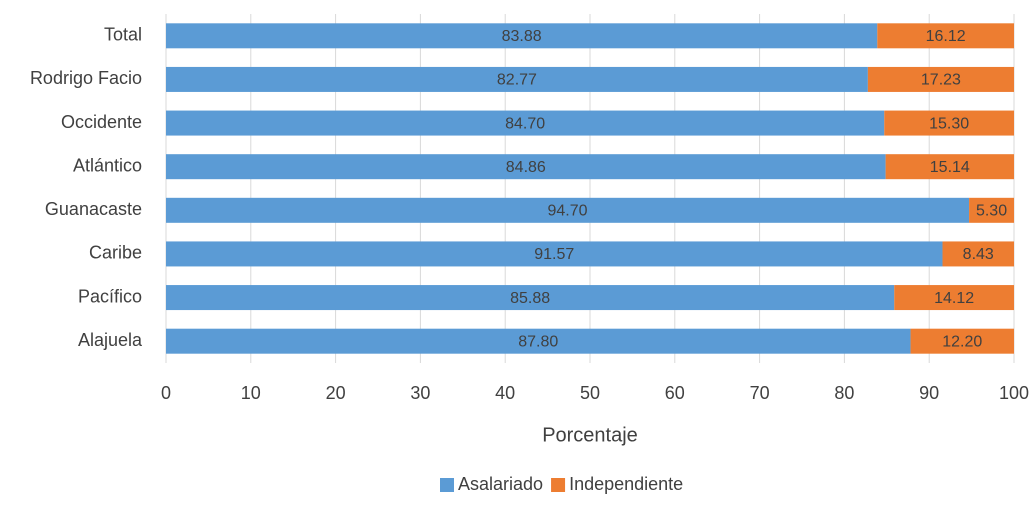  I want to click on data-label: 84.70, so click(525, 123).